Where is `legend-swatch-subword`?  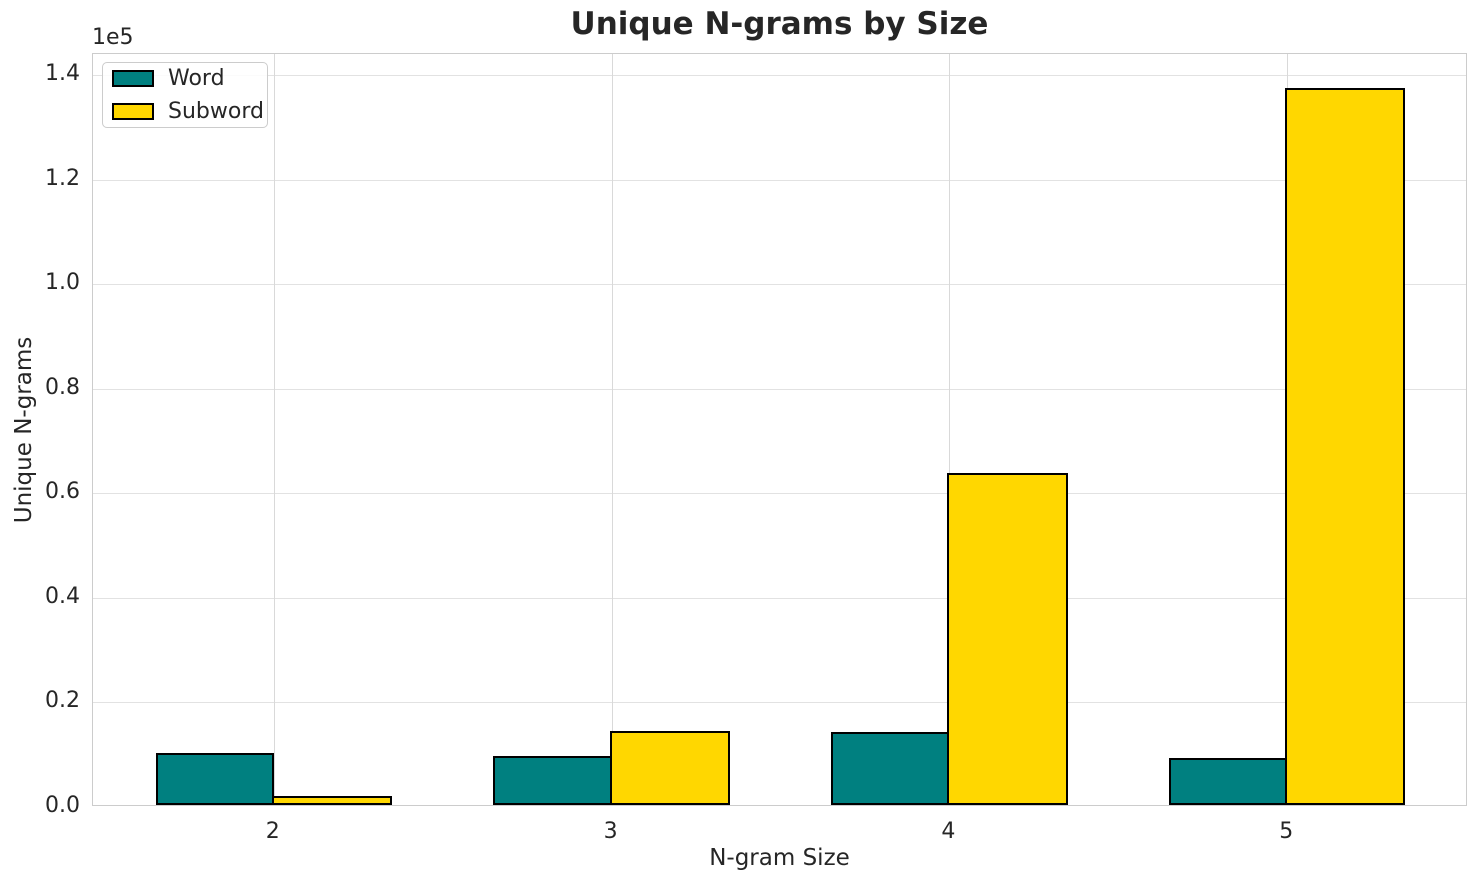
legend-swatch-subword is located at coordinates (133, 111).